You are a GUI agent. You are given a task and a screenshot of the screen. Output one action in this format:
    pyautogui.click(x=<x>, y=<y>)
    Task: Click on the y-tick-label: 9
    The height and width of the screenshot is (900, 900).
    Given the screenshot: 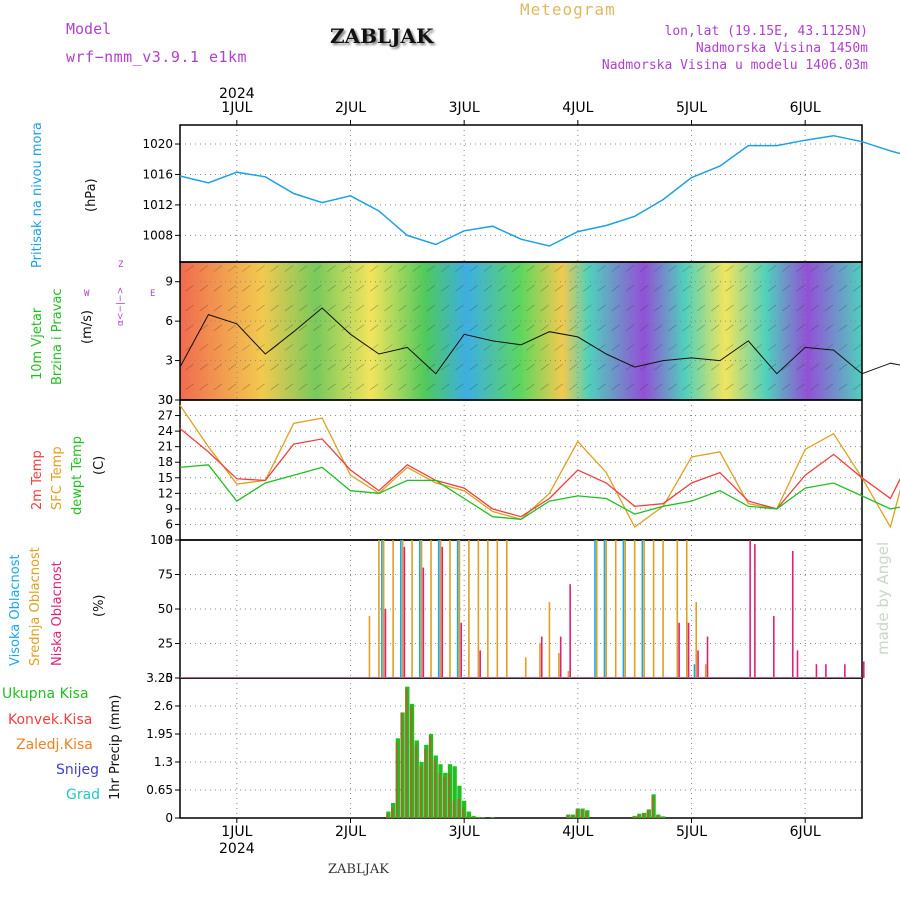 What is the action you would take?
    pyautogui.click(x=169, y=509)
    